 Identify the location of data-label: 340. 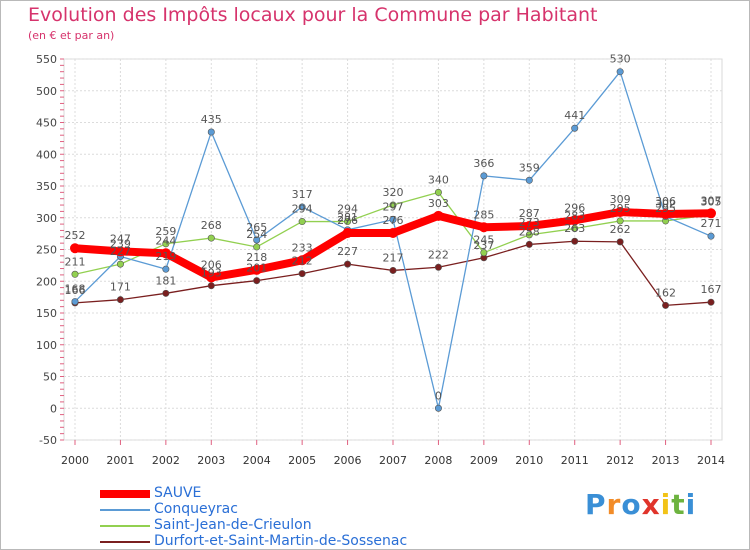
(438, 179).